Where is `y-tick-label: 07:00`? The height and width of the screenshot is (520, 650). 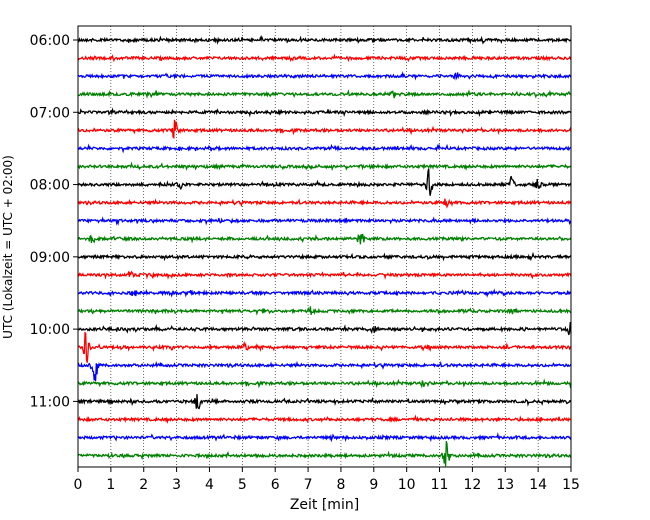 y-tick-label: 07:00 is located at coordinates (50, 113).